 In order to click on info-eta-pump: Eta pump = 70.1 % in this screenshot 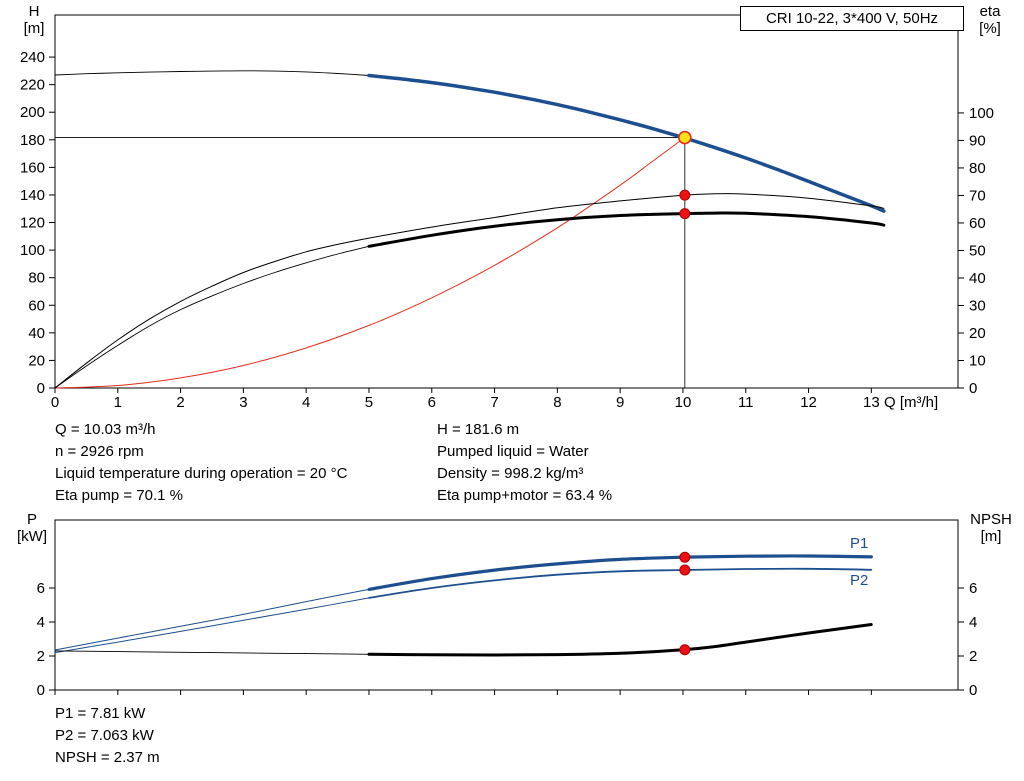, I will do `click(119, 495)`.